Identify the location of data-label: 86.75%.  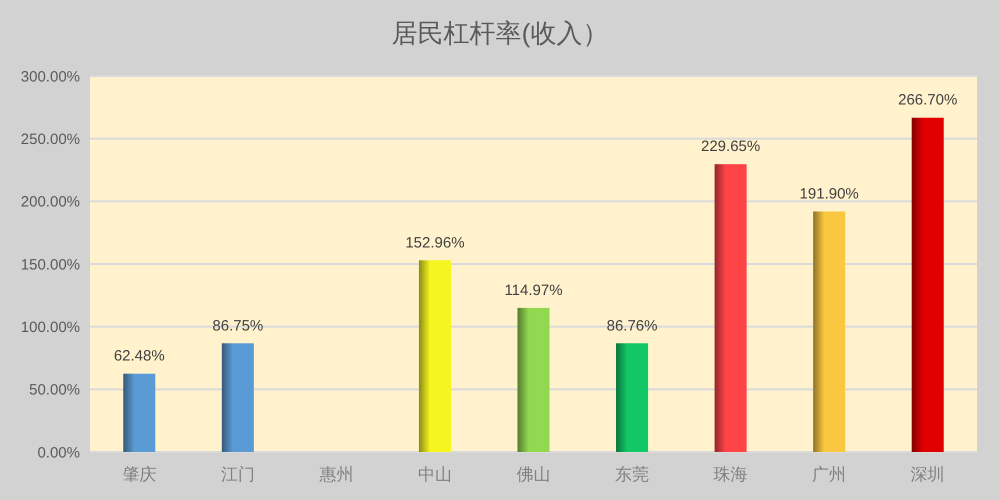
(238, 325).